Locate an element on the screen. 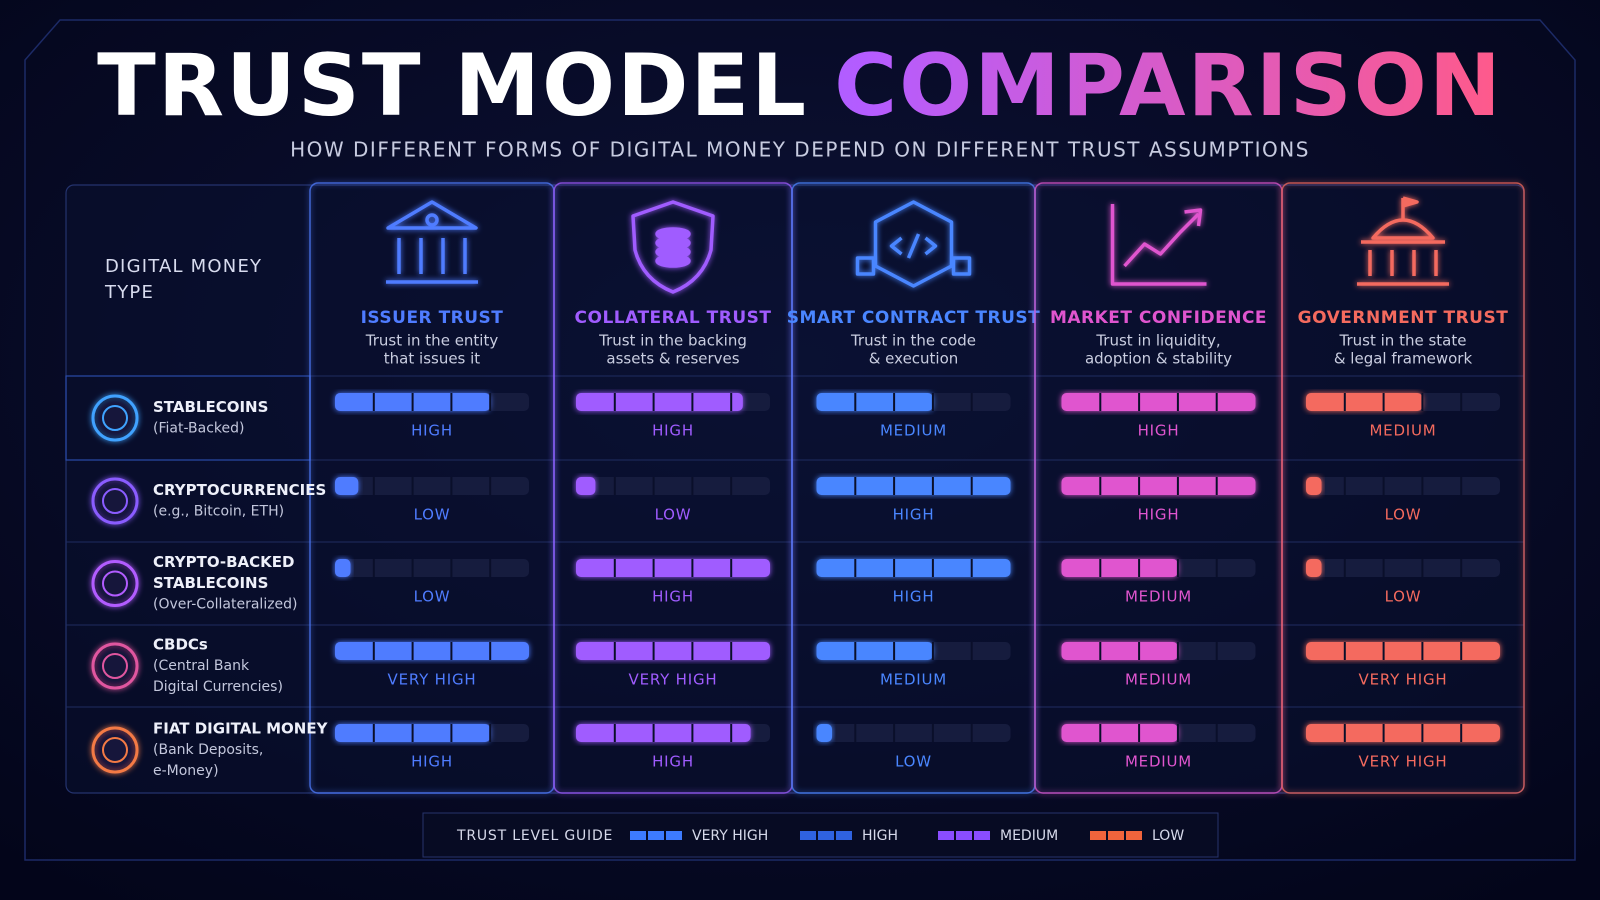  column-title: GOVERNMENT TRUST is located at coordinates (1403, 318).